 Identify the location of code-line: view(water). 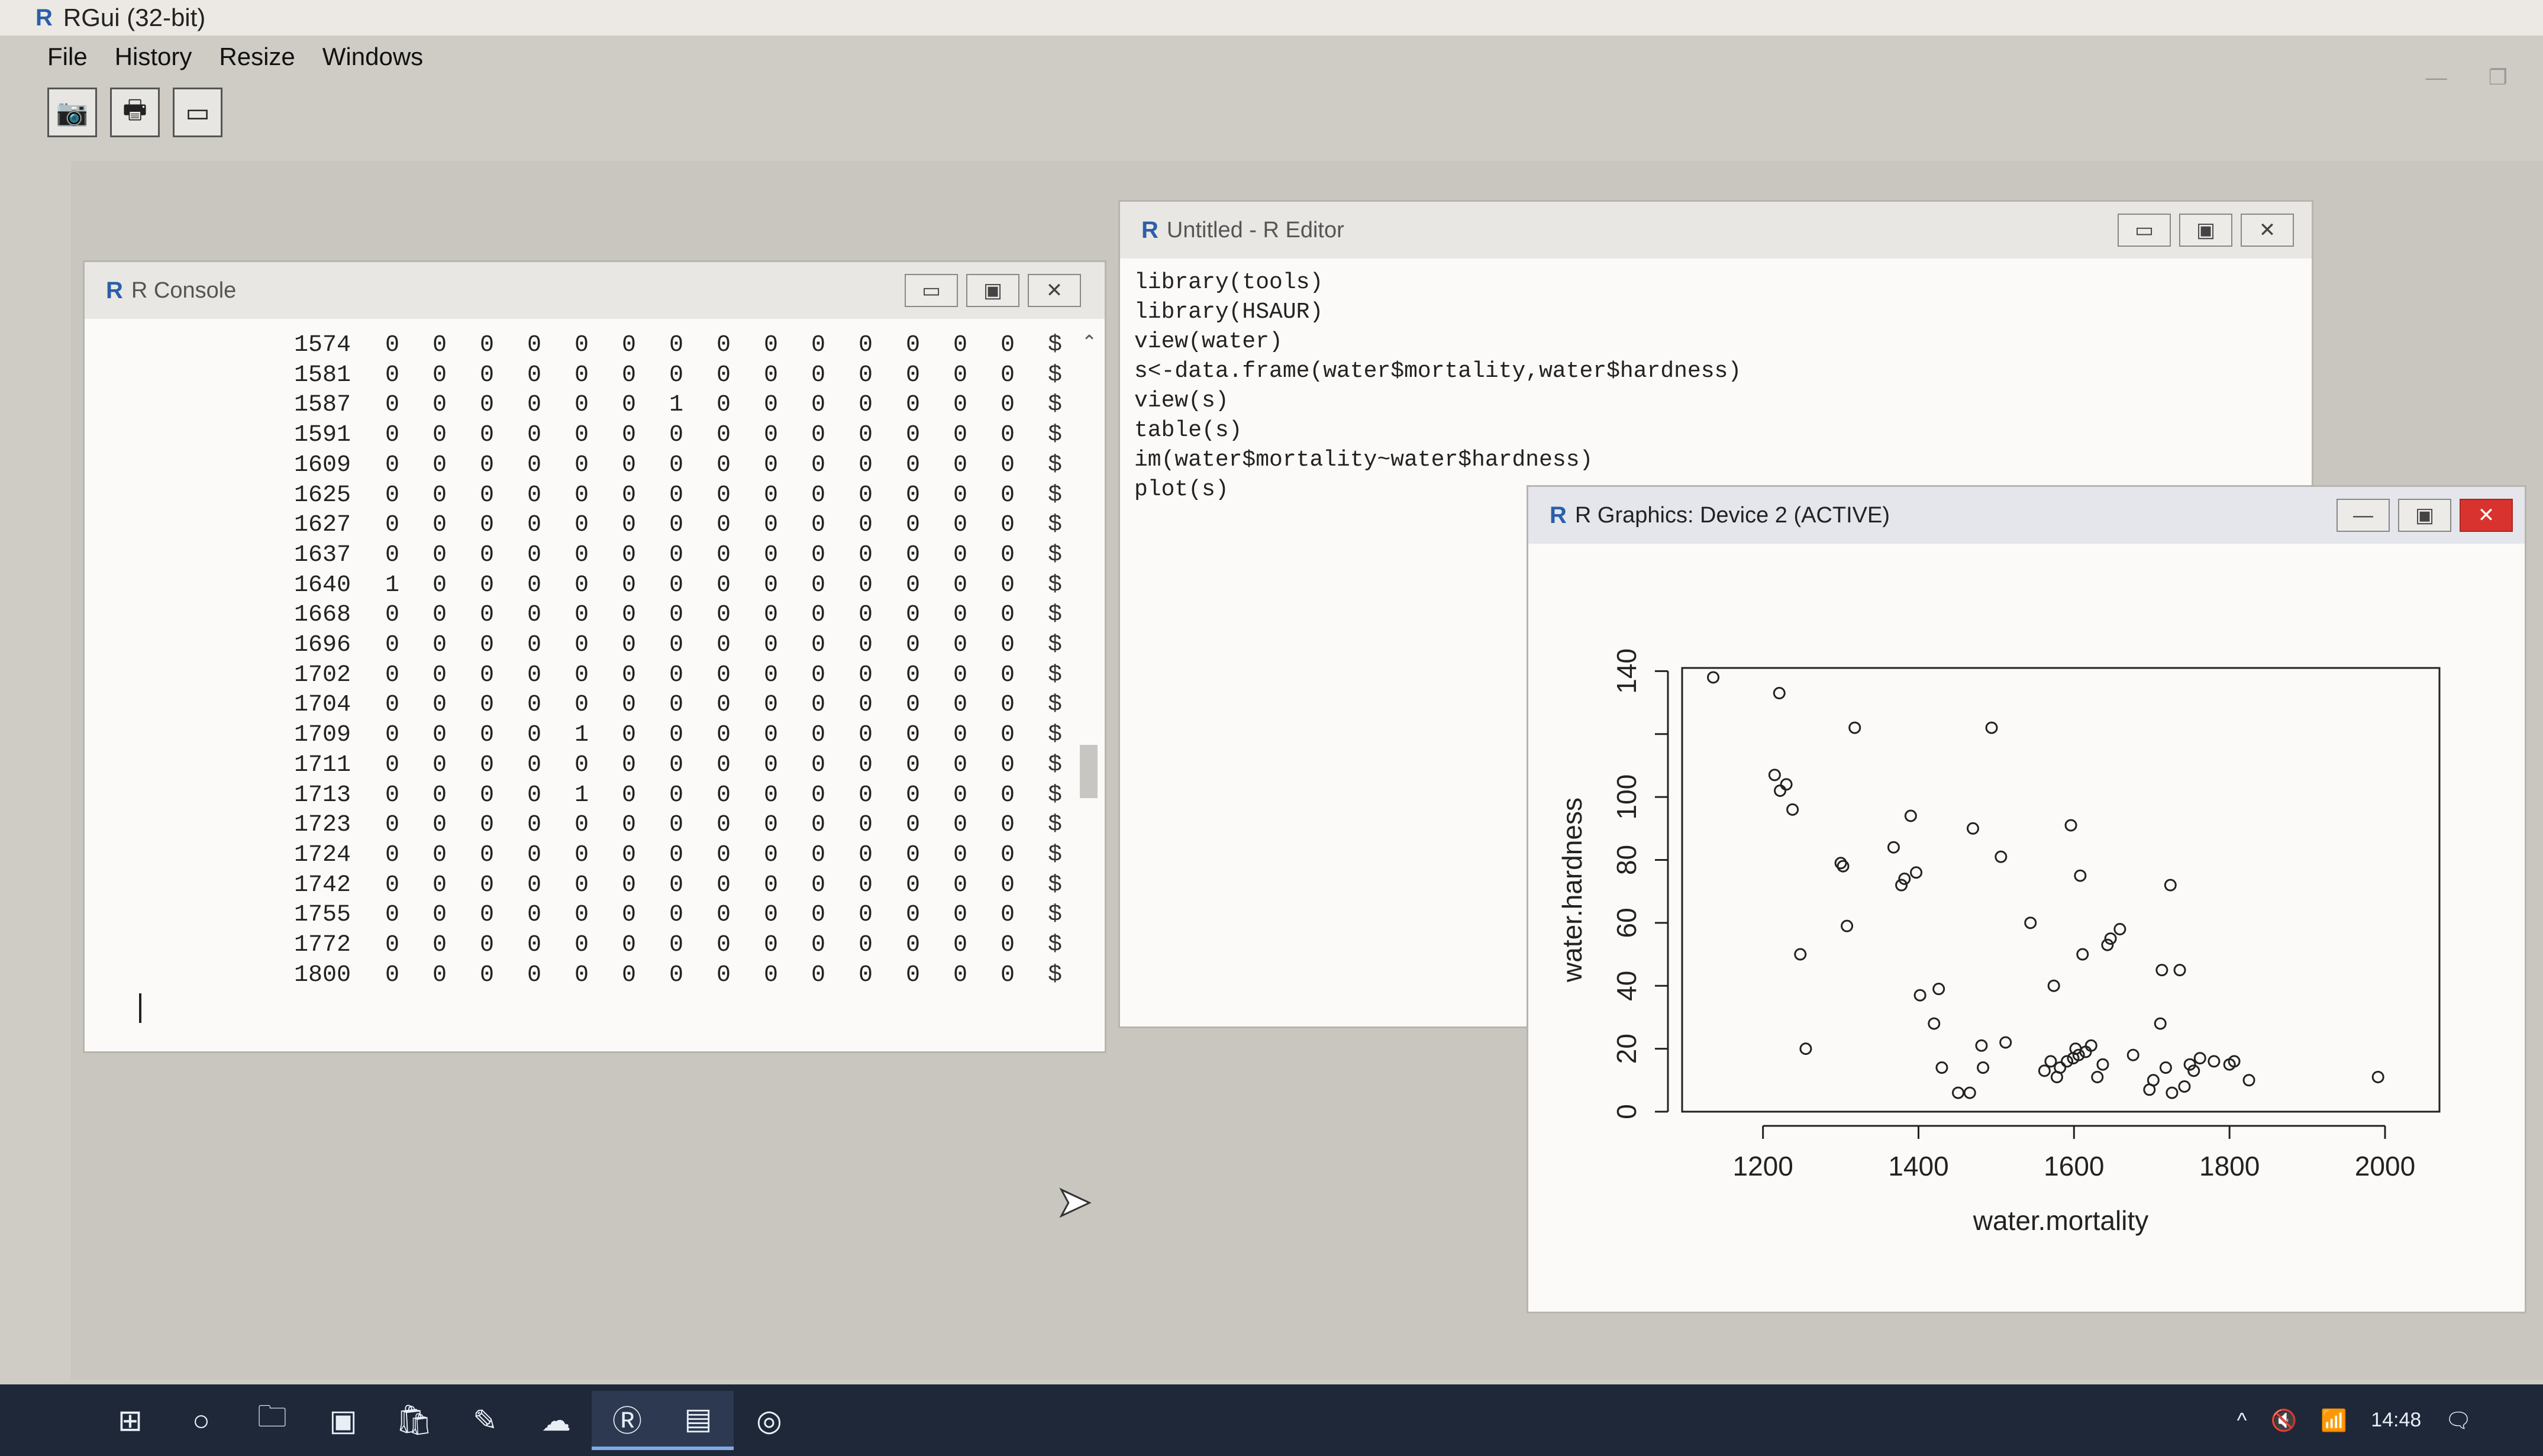
(1208, 341).